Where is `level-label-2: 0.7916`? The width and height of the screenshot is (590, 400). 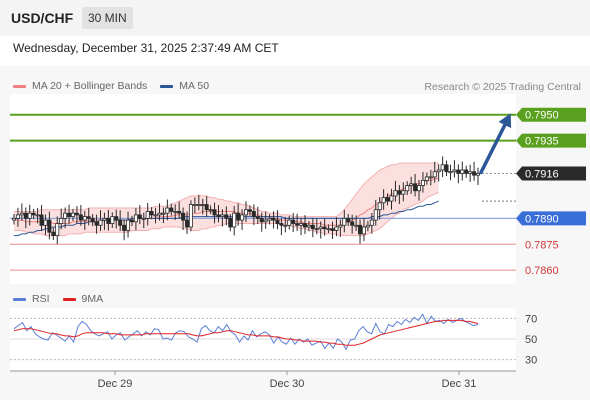 level-label-2: 0.7916 is located at coordinates (542, 174).